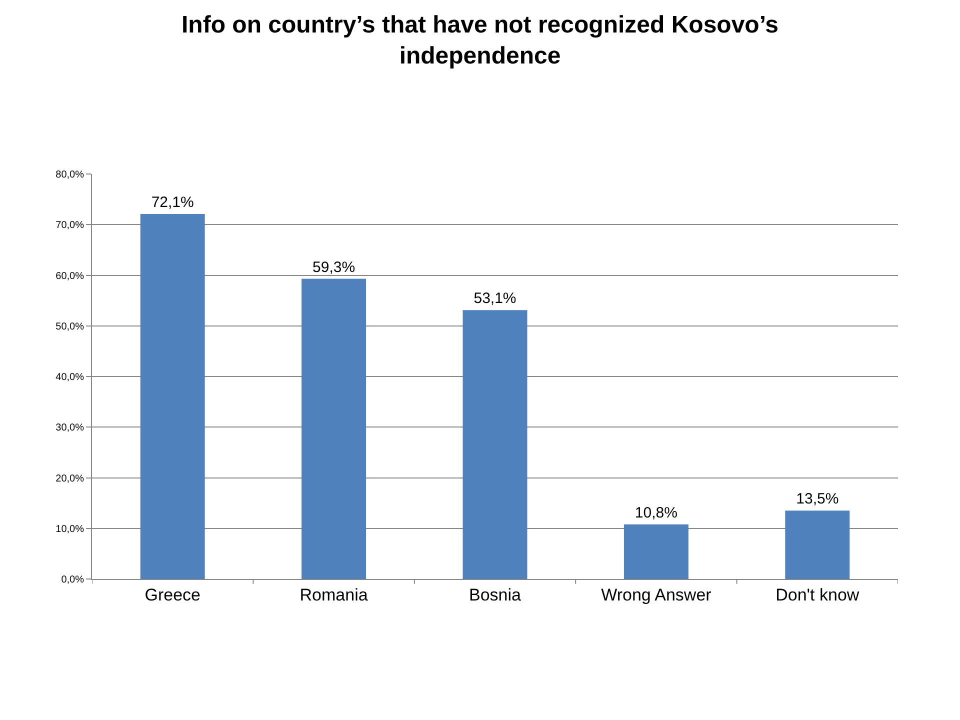 The width and height of the screenshot is (960, 720). Describe the element at coordinates (817, 499) in the screenshot. I see `data-label: 13,5%` at that location.